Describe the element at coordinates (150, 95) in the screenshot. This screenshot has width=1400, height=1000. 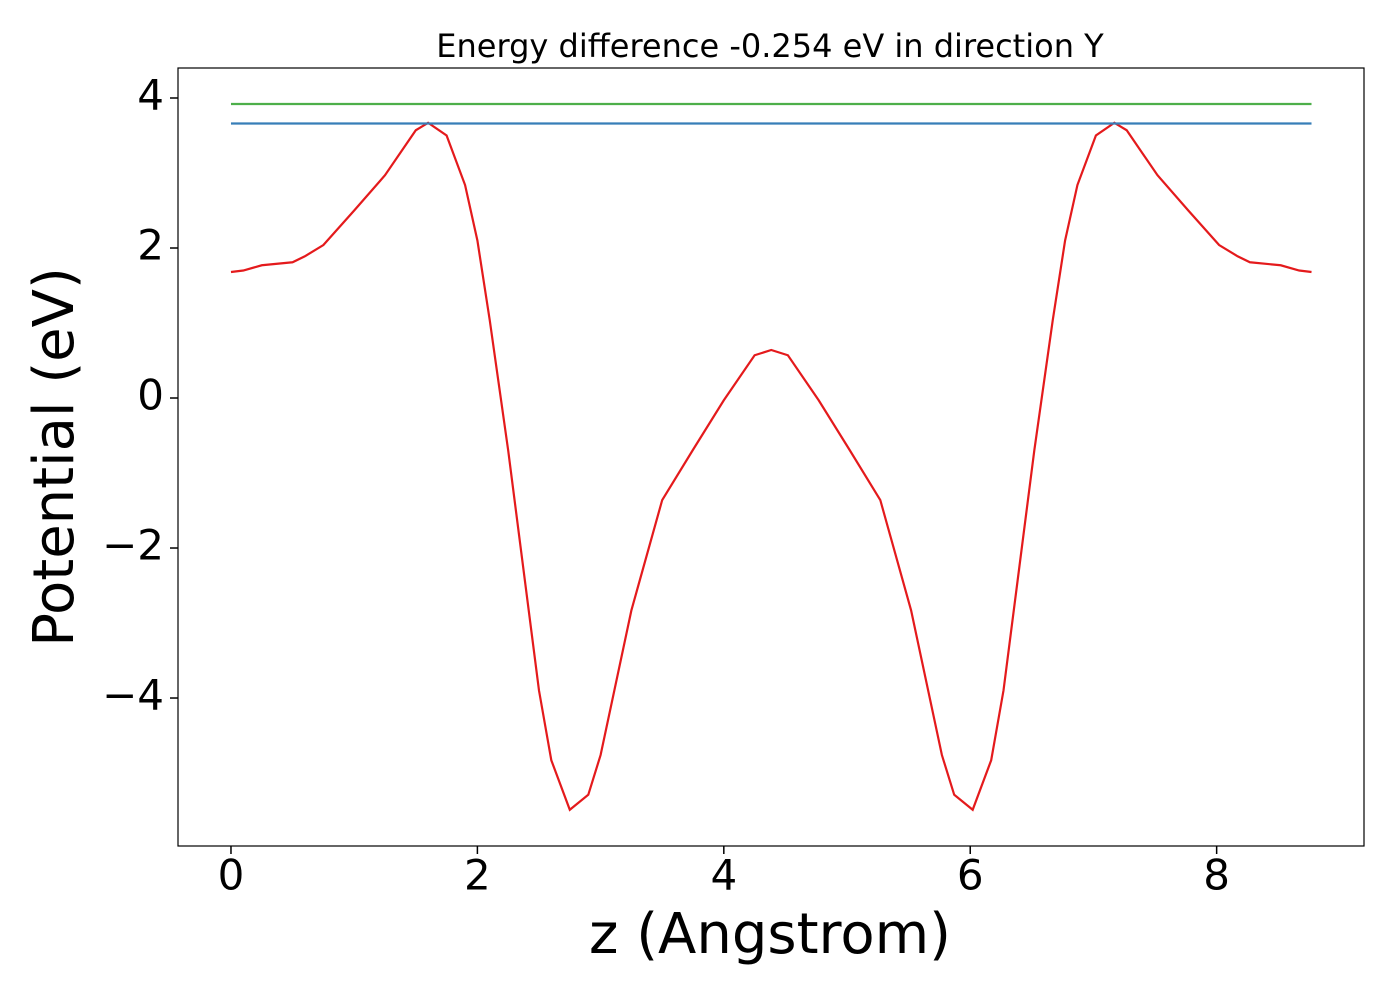
I see `y-tick-label: 4` at that location.